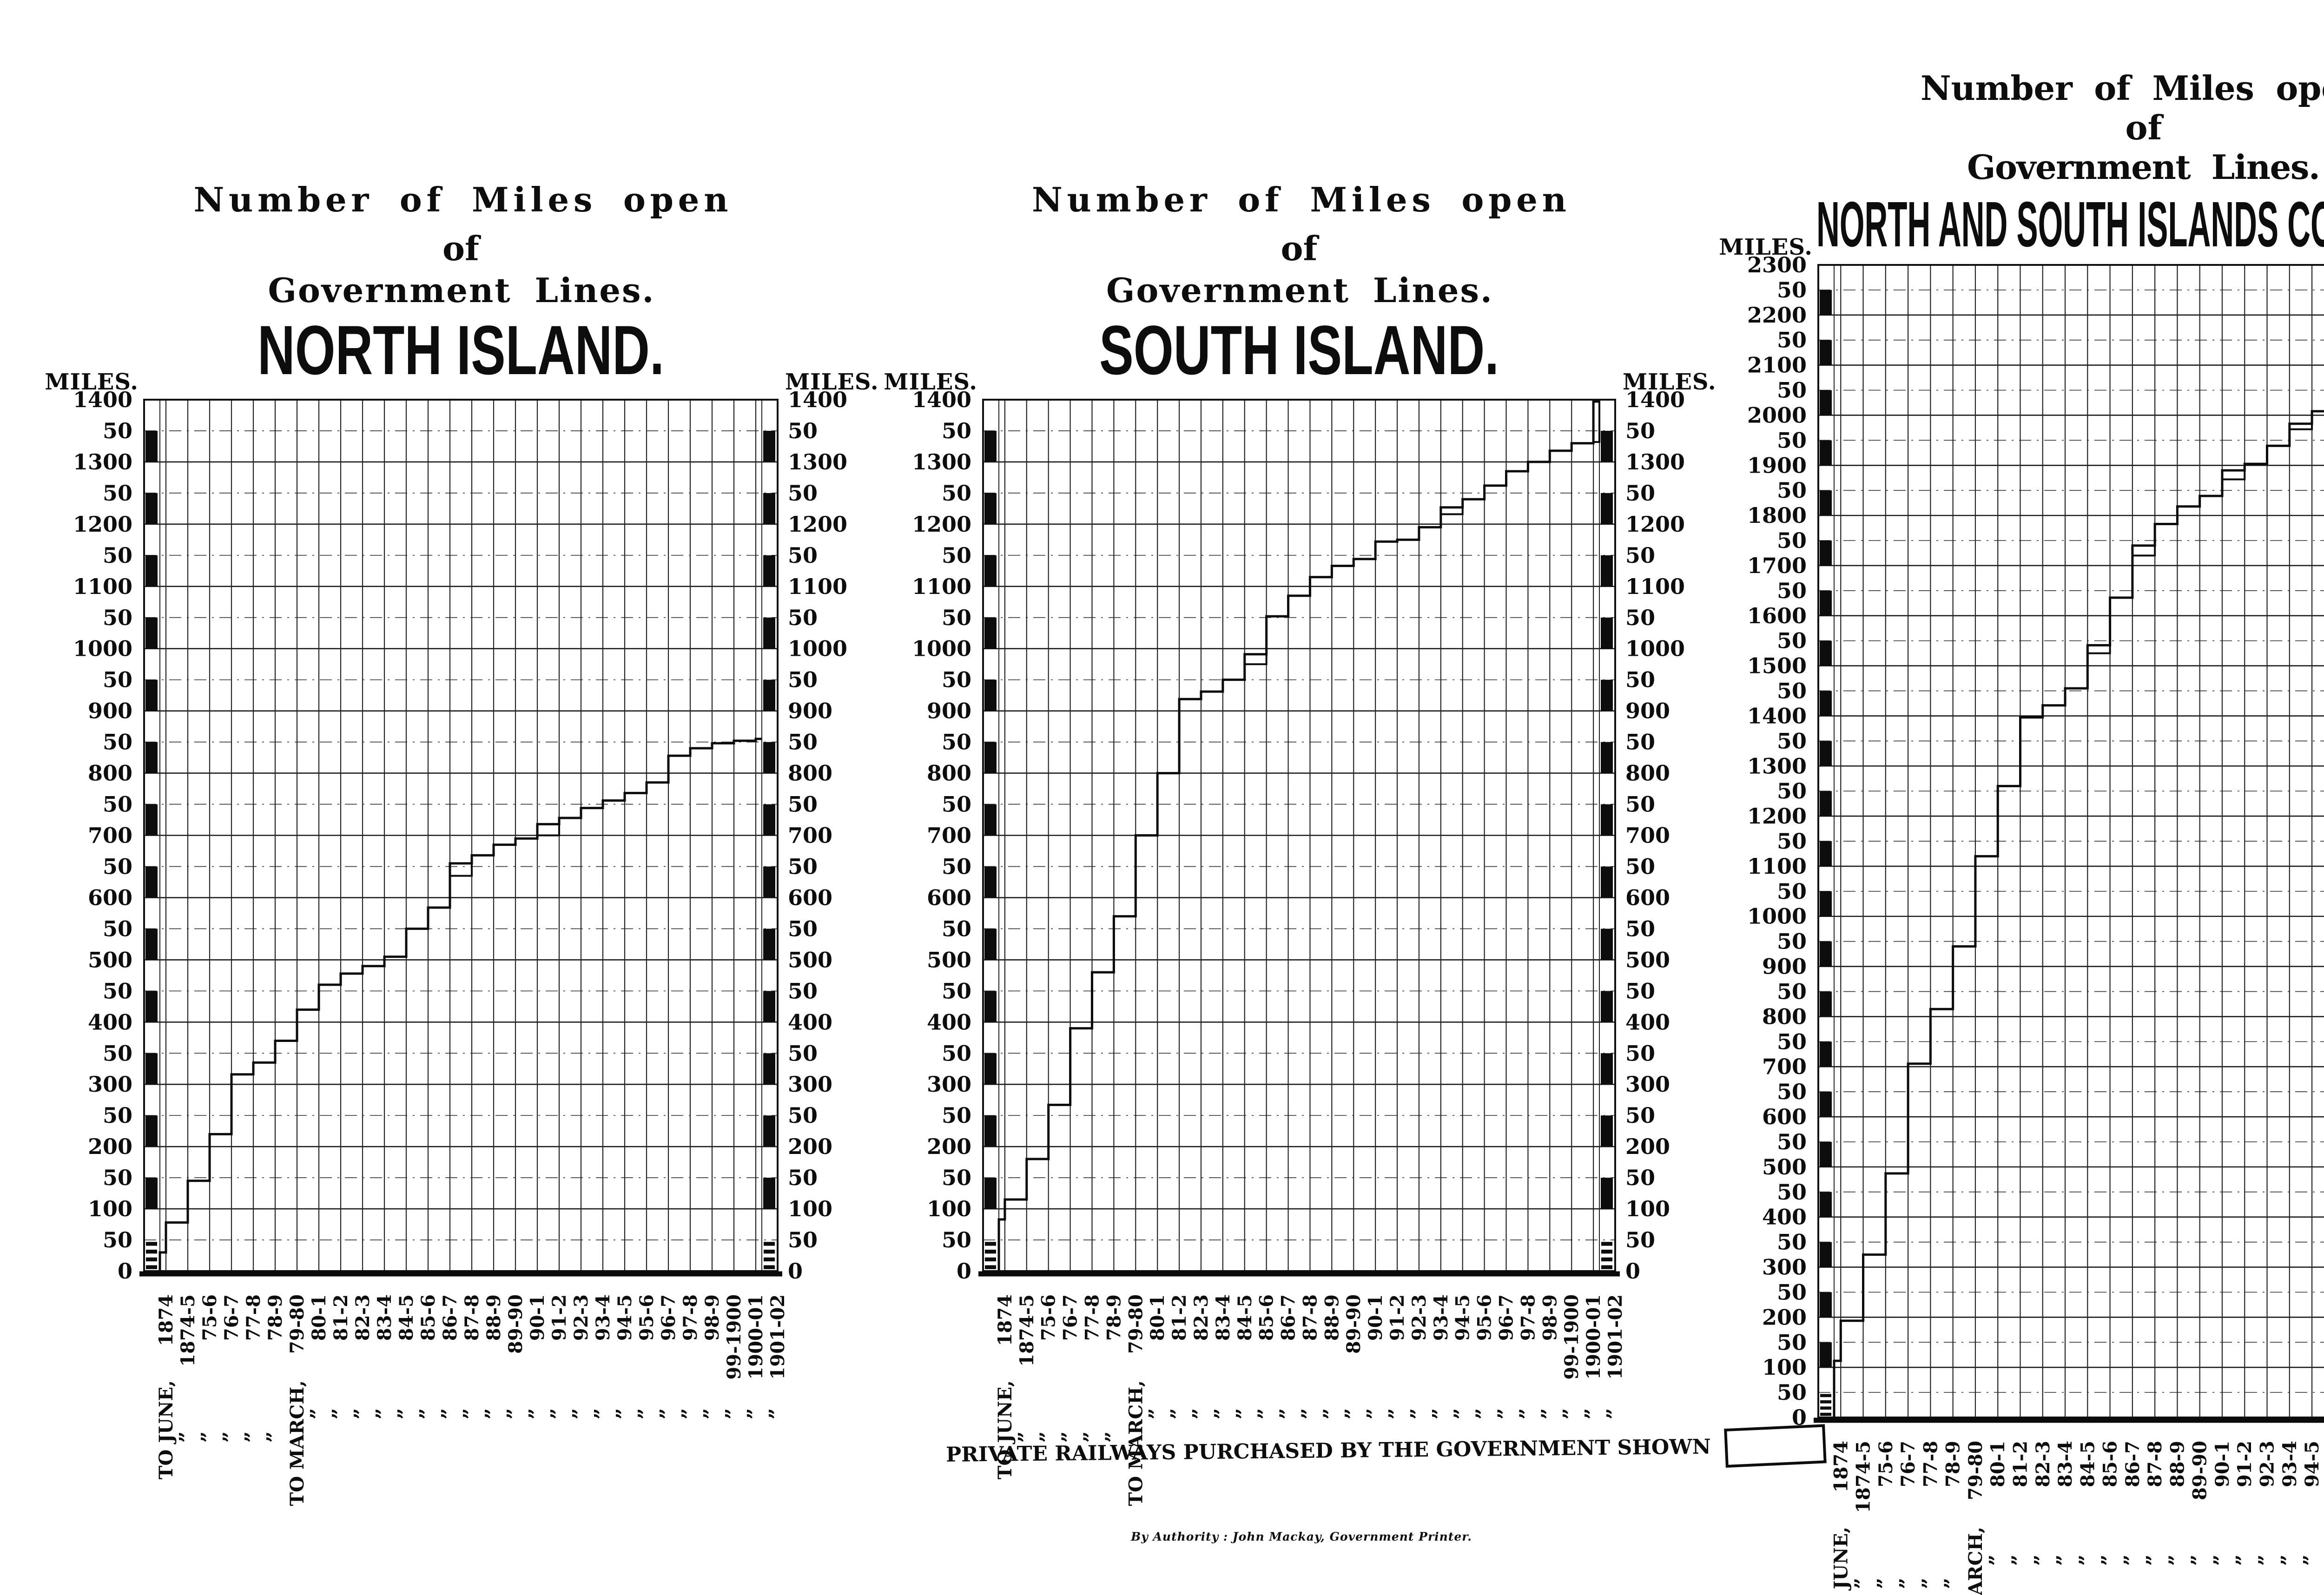 This screenshot has height=1595, width=2324. I want to click on x-tick-label: 81-2, so click(1179, 1317).